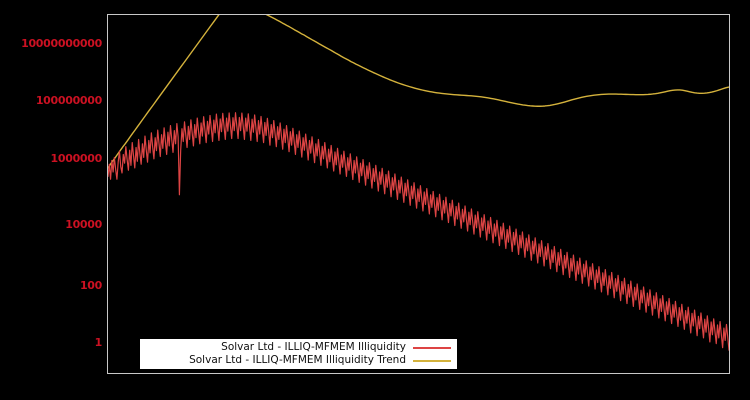  What do you see at coordinates (432, 360) in the screenshot?
I see `legend-swatch-trend` at bounding box center [432, 360].